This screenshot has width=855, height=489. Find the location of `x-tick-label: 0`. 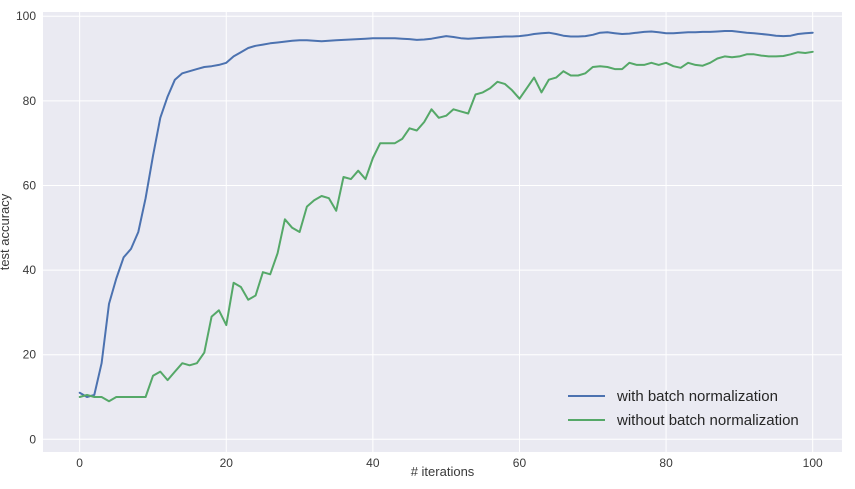

x-tick-label: 0 is located at coordinates (79, 463).